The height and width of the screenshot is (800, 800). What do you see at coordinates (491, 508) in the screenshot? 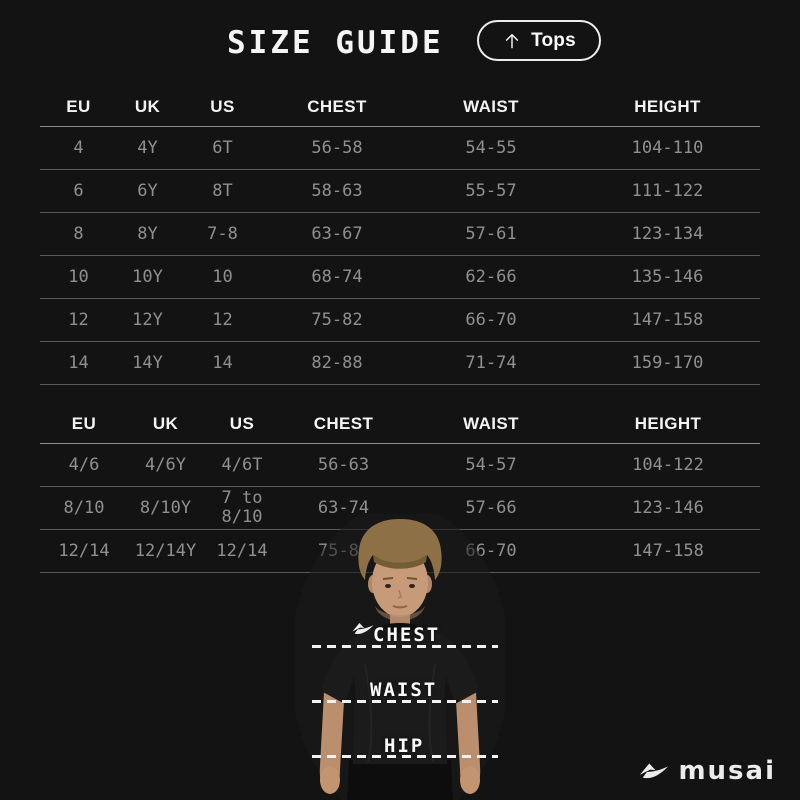
I see `cell-waist: 57-66` at bounding box center [491, 508].